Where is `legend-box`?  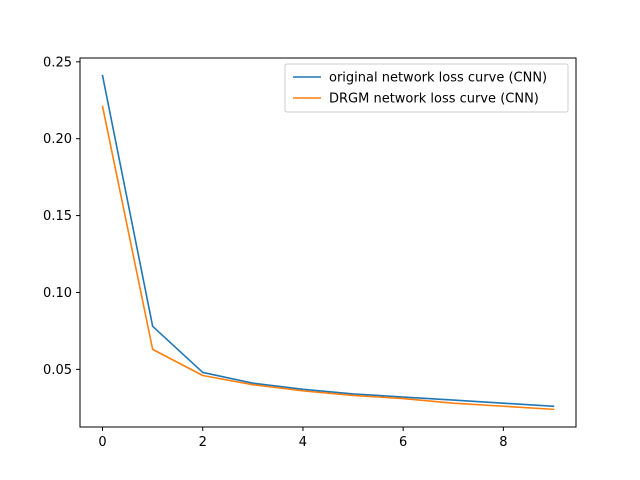
legend-box is located at coordinates (426, 88).